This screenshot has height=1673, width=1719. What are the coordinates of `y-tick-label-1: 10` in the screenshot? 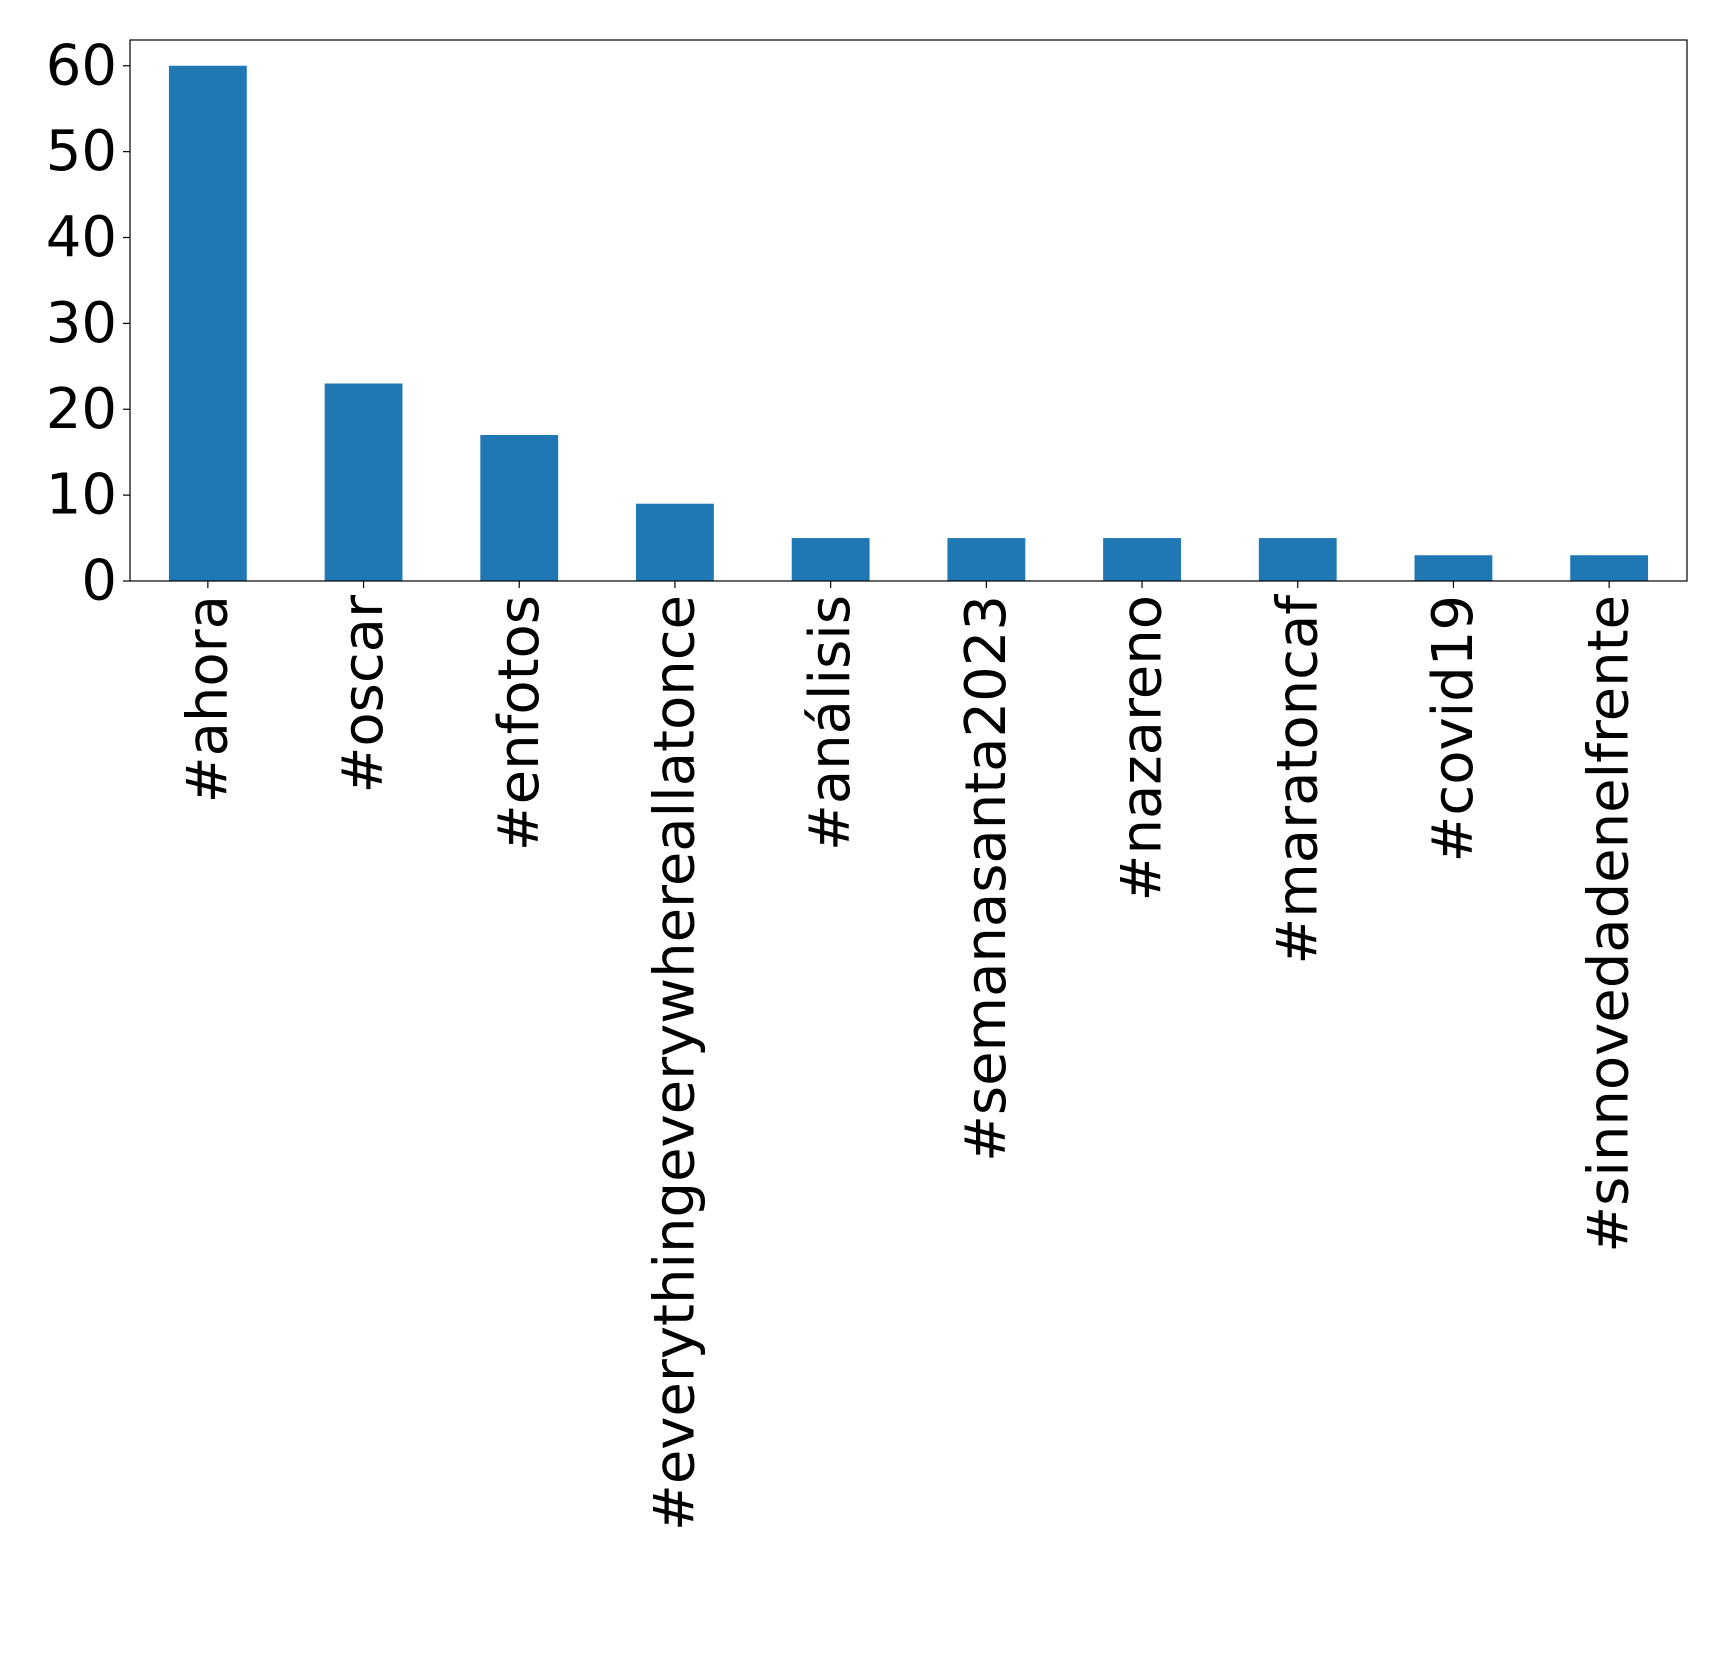 It's located at (81, 495).